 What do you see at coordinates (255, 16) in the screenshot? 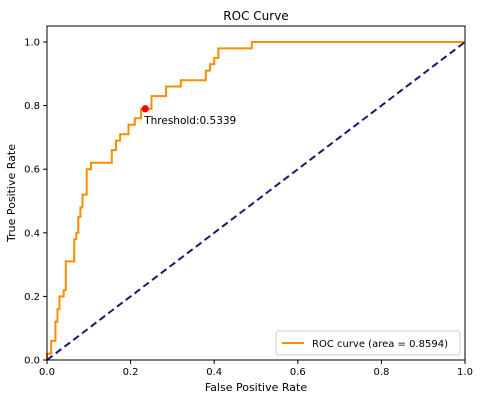
I see `chart-title: ROC Curve` at bounding box center [255, 16].